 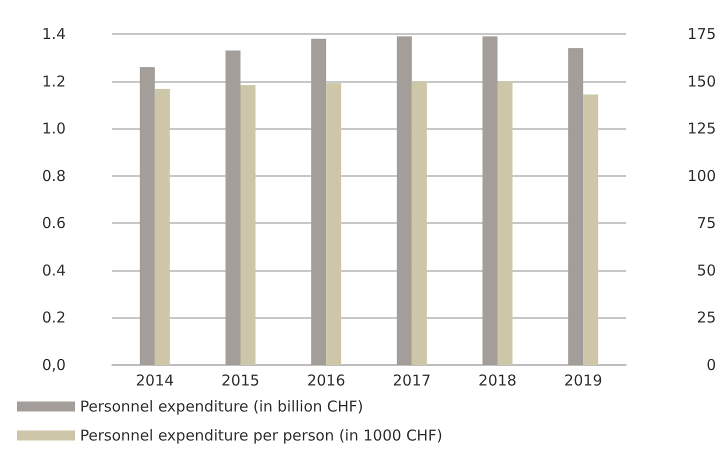 I want to click on y-tick-label: 0.2, so click(x=54, y=317).